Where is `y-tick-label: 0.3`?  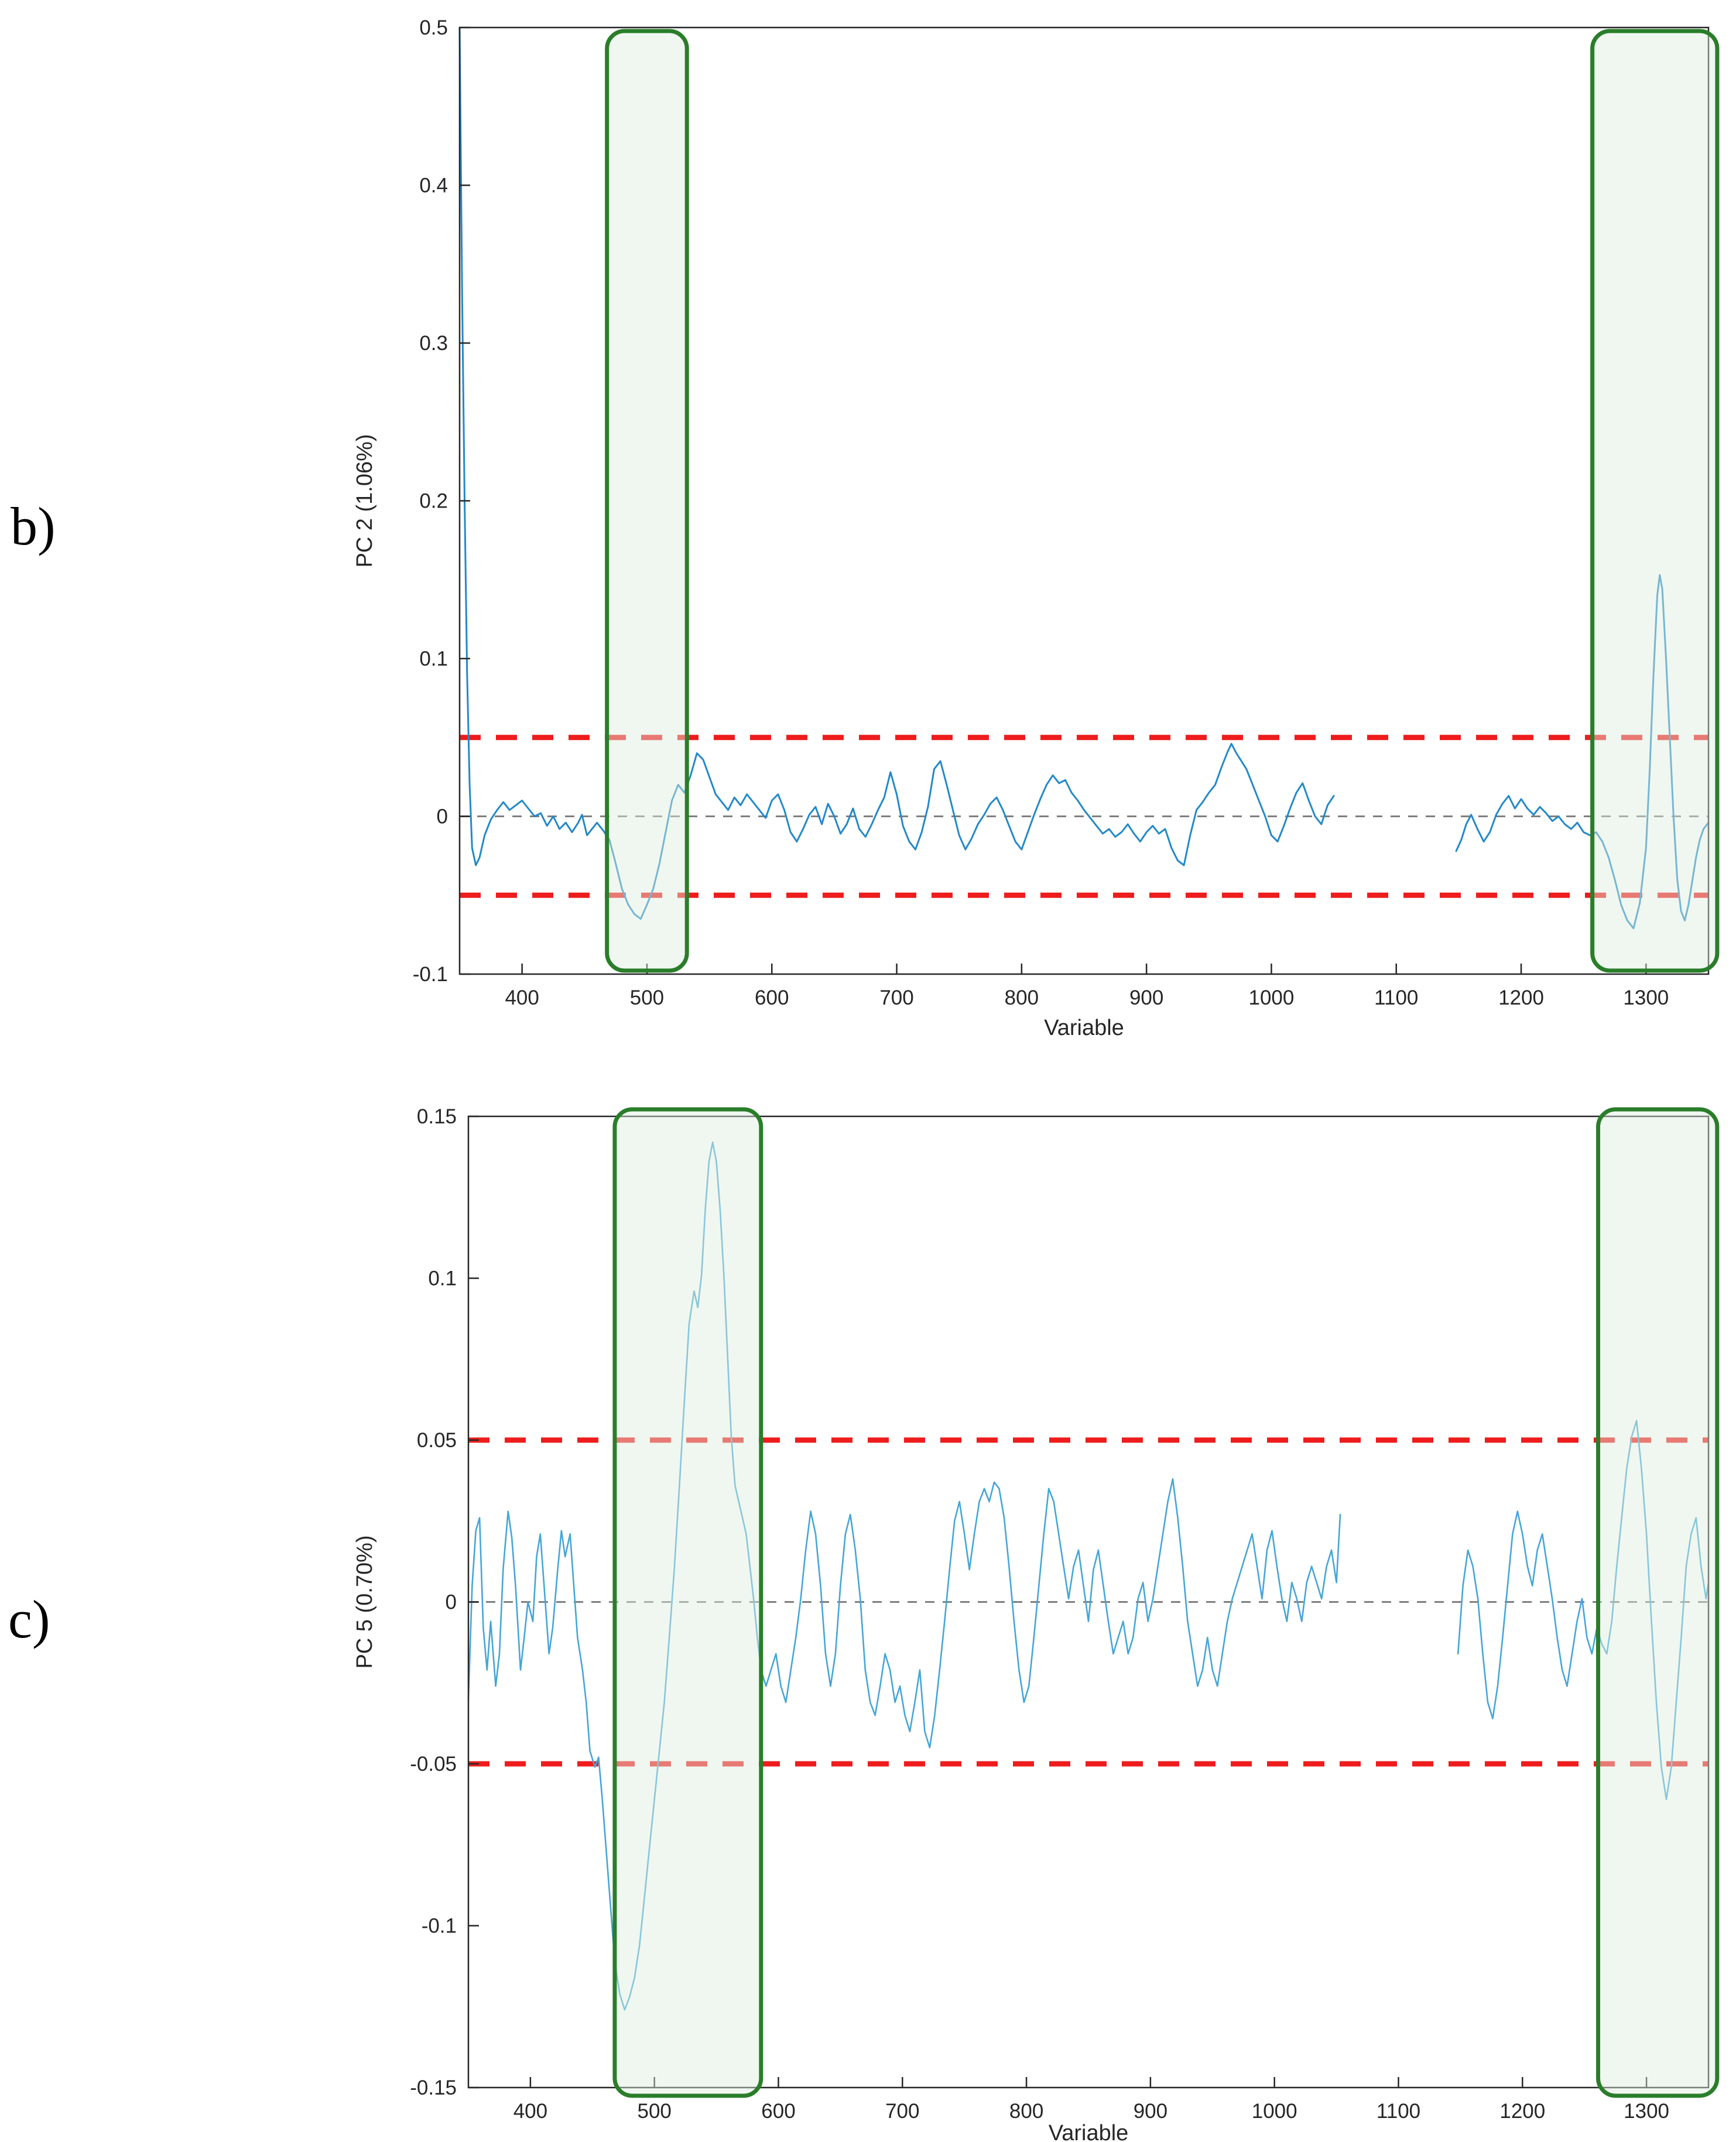 y-tick-label: 0.3 is located at coordinates (434, 344).